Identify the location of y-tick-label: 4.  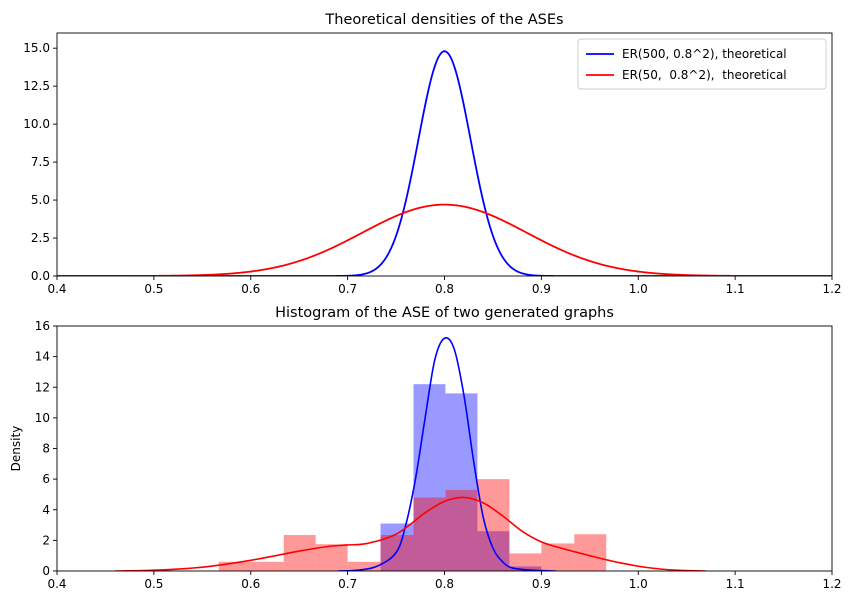
(46, 510).